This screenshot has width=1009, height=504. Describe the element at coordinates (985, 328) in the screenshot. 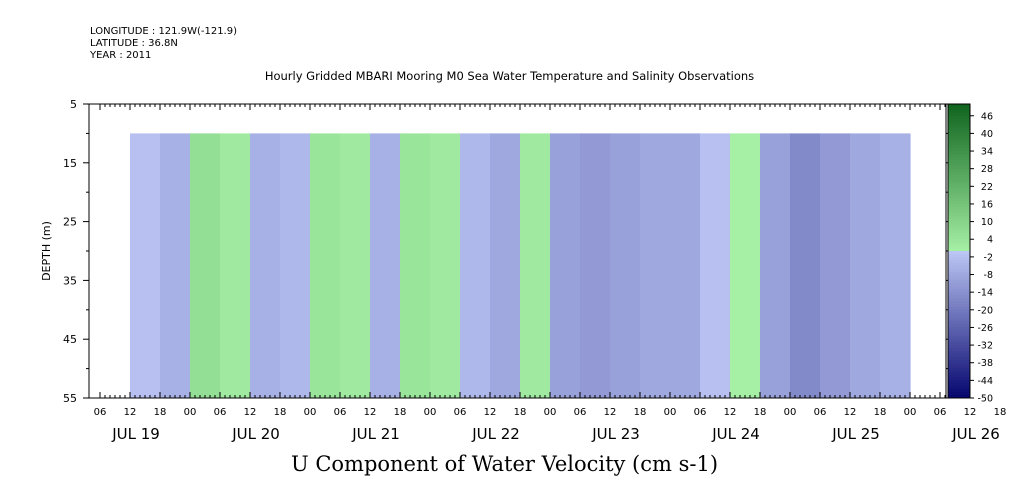

I see `colorbar-tick-label: -26` at that location.